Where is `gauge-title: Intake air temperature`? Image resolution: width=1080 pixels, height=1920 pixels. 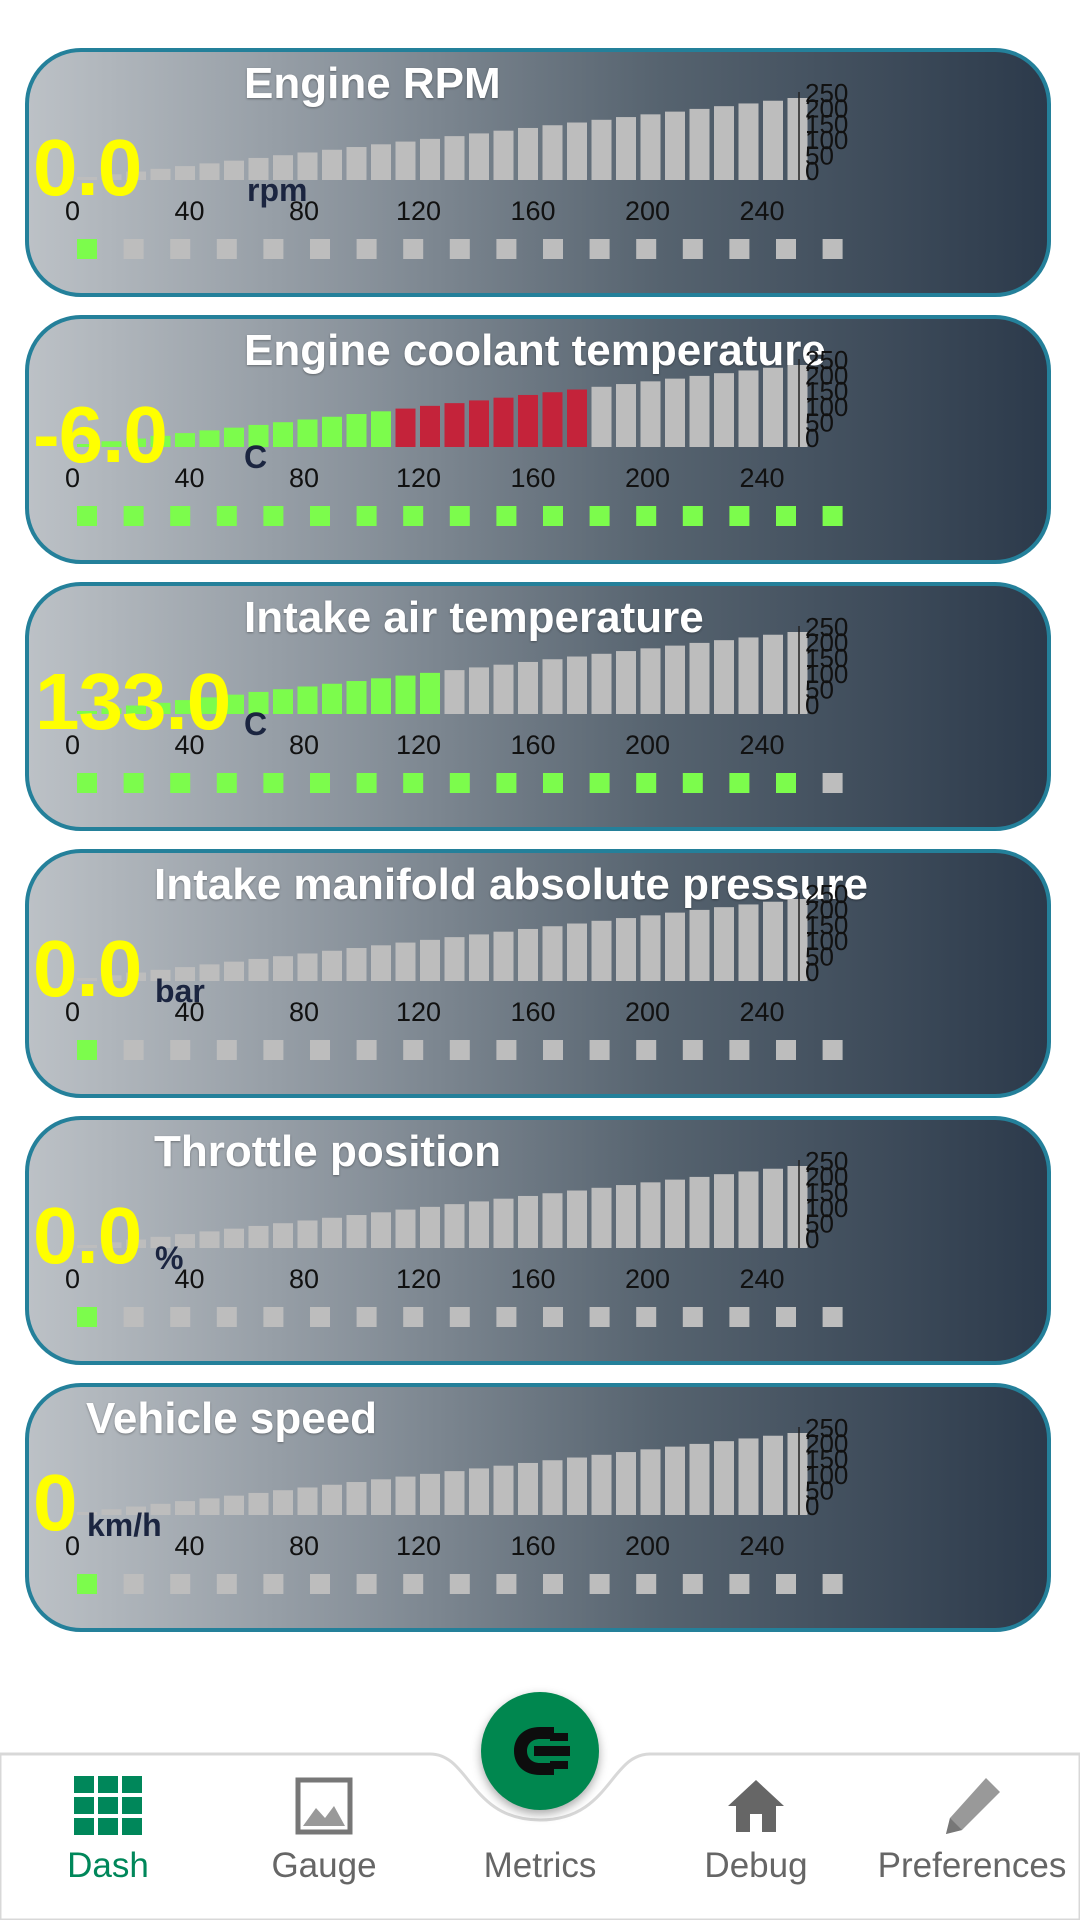
gauge-title: Intake air temperature is located at coordinates (474, 617).